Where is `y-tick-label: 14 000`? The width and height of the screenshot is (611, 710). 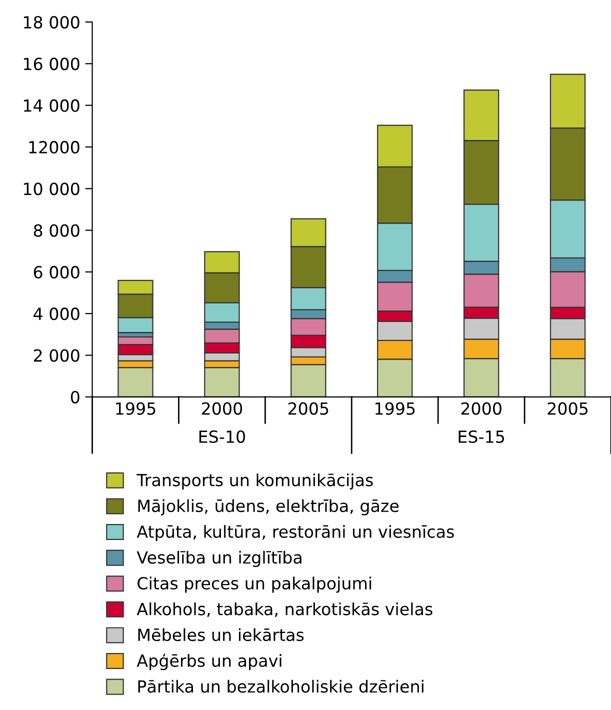
y-tick-label: 14 000 is located at coordinates (52, 105).